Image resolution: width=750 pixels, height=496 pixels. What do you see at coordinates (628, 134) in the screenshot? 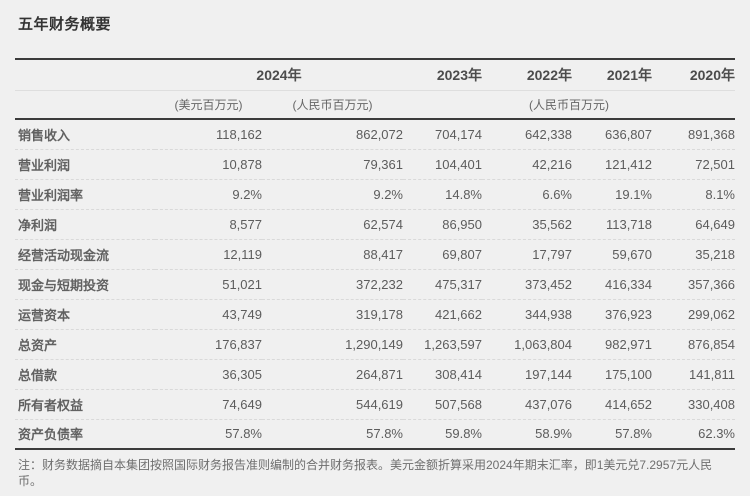
I see `table-cell: 636,807` at bounding box center [628, 134].